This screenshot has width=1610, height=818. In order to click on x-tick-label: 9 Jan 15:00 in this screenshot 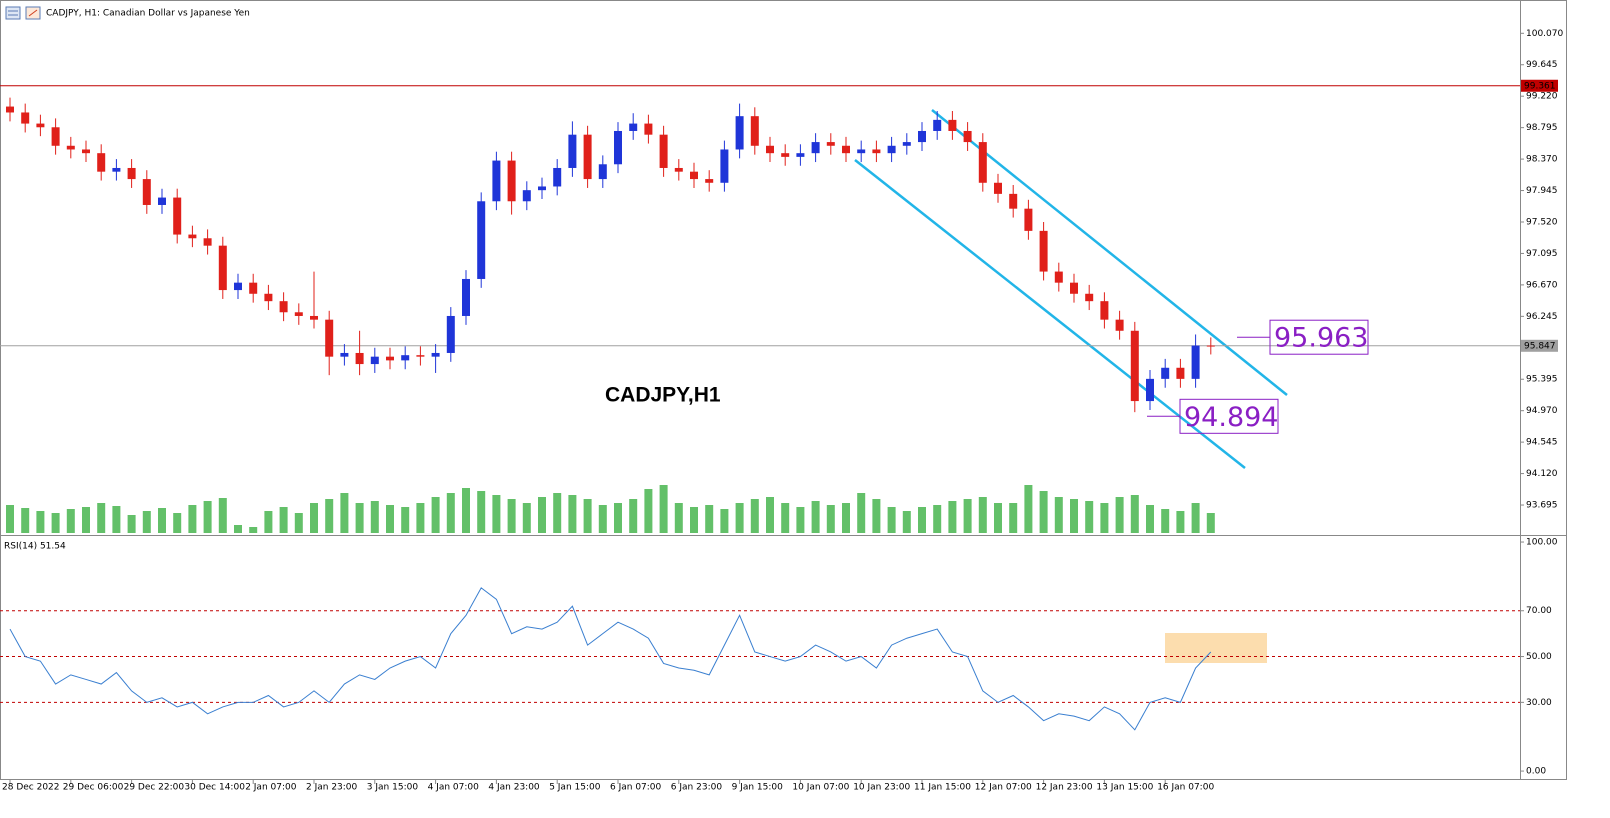, I will do `click(758, 788)`.